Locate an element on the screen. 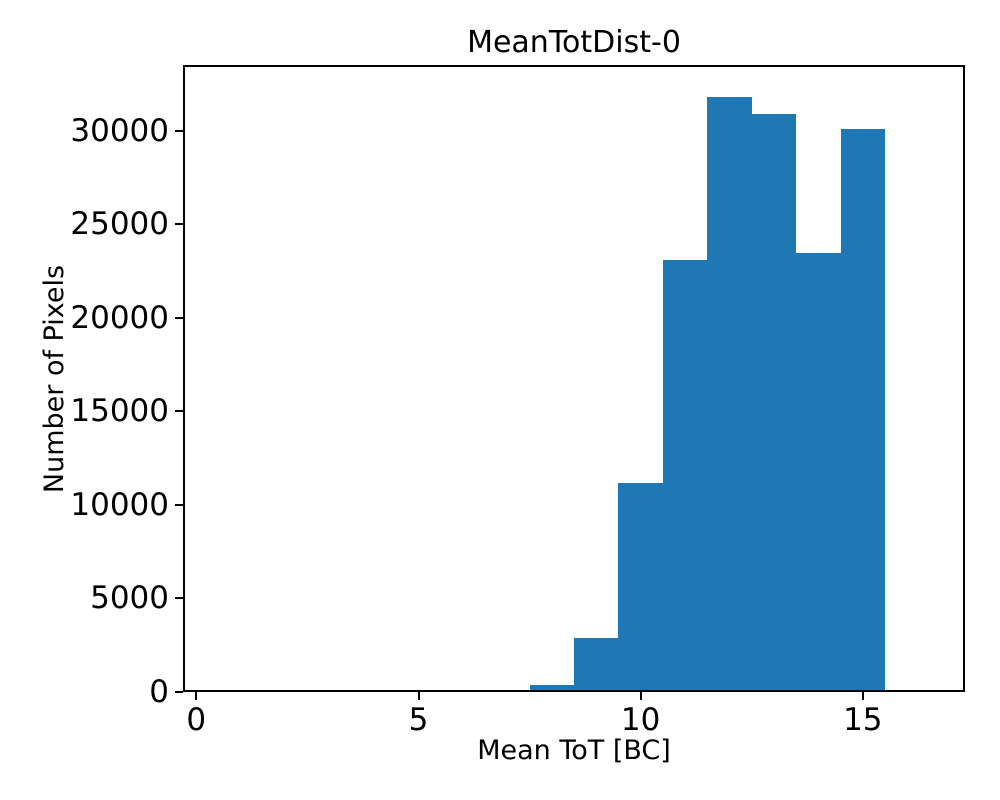 The height and width of the screenshot is (800, 1000). x-axis-tick-label: 10 is located at coordinates (640, 720).